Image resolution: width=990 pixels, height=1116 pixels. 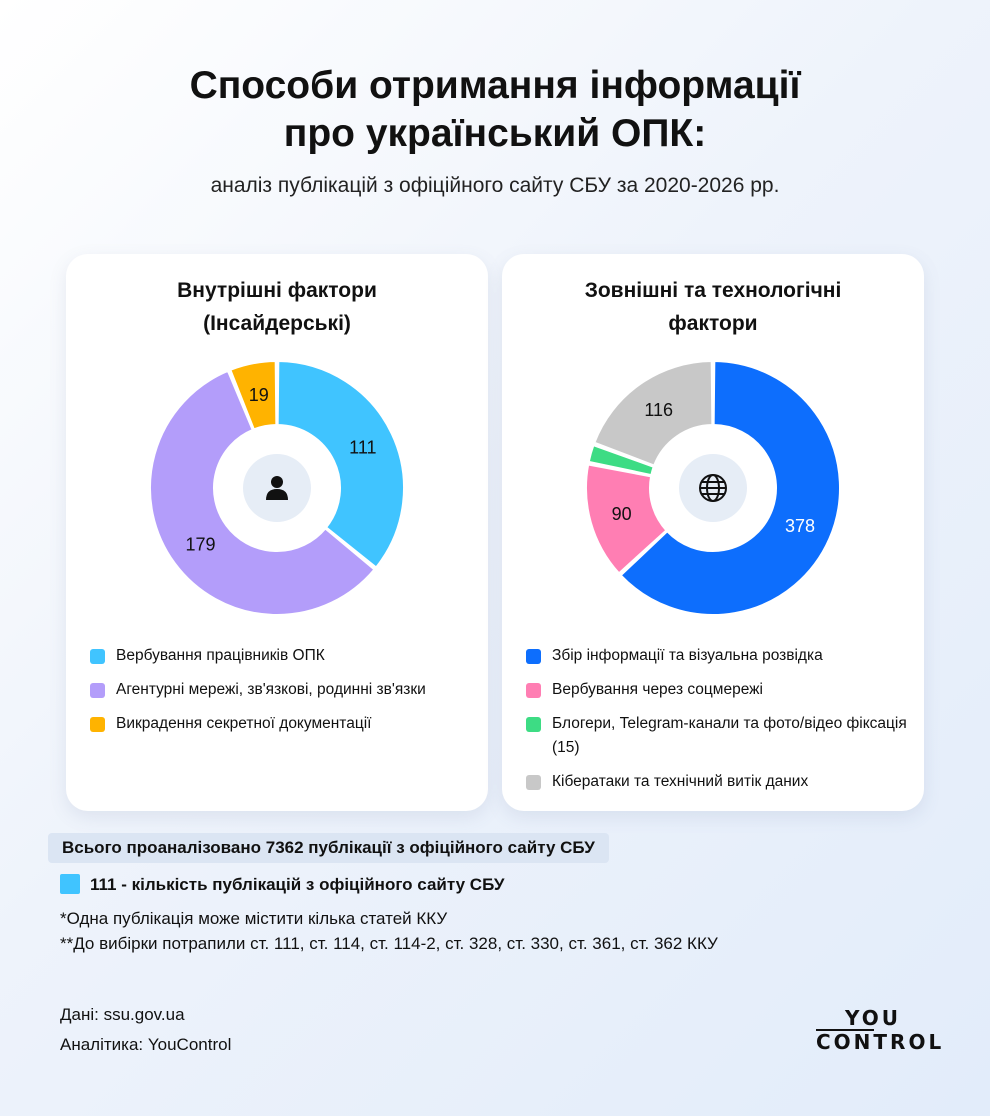 I want to click on external-card-title-line-2: фактори, so click(x=713, y=323).